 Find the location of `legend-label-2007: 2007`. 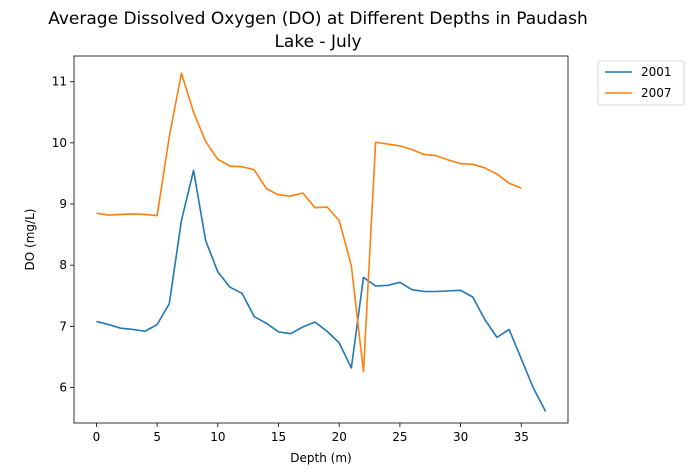

legend-label-2007: 2007 is located at coordinates (656, 93).